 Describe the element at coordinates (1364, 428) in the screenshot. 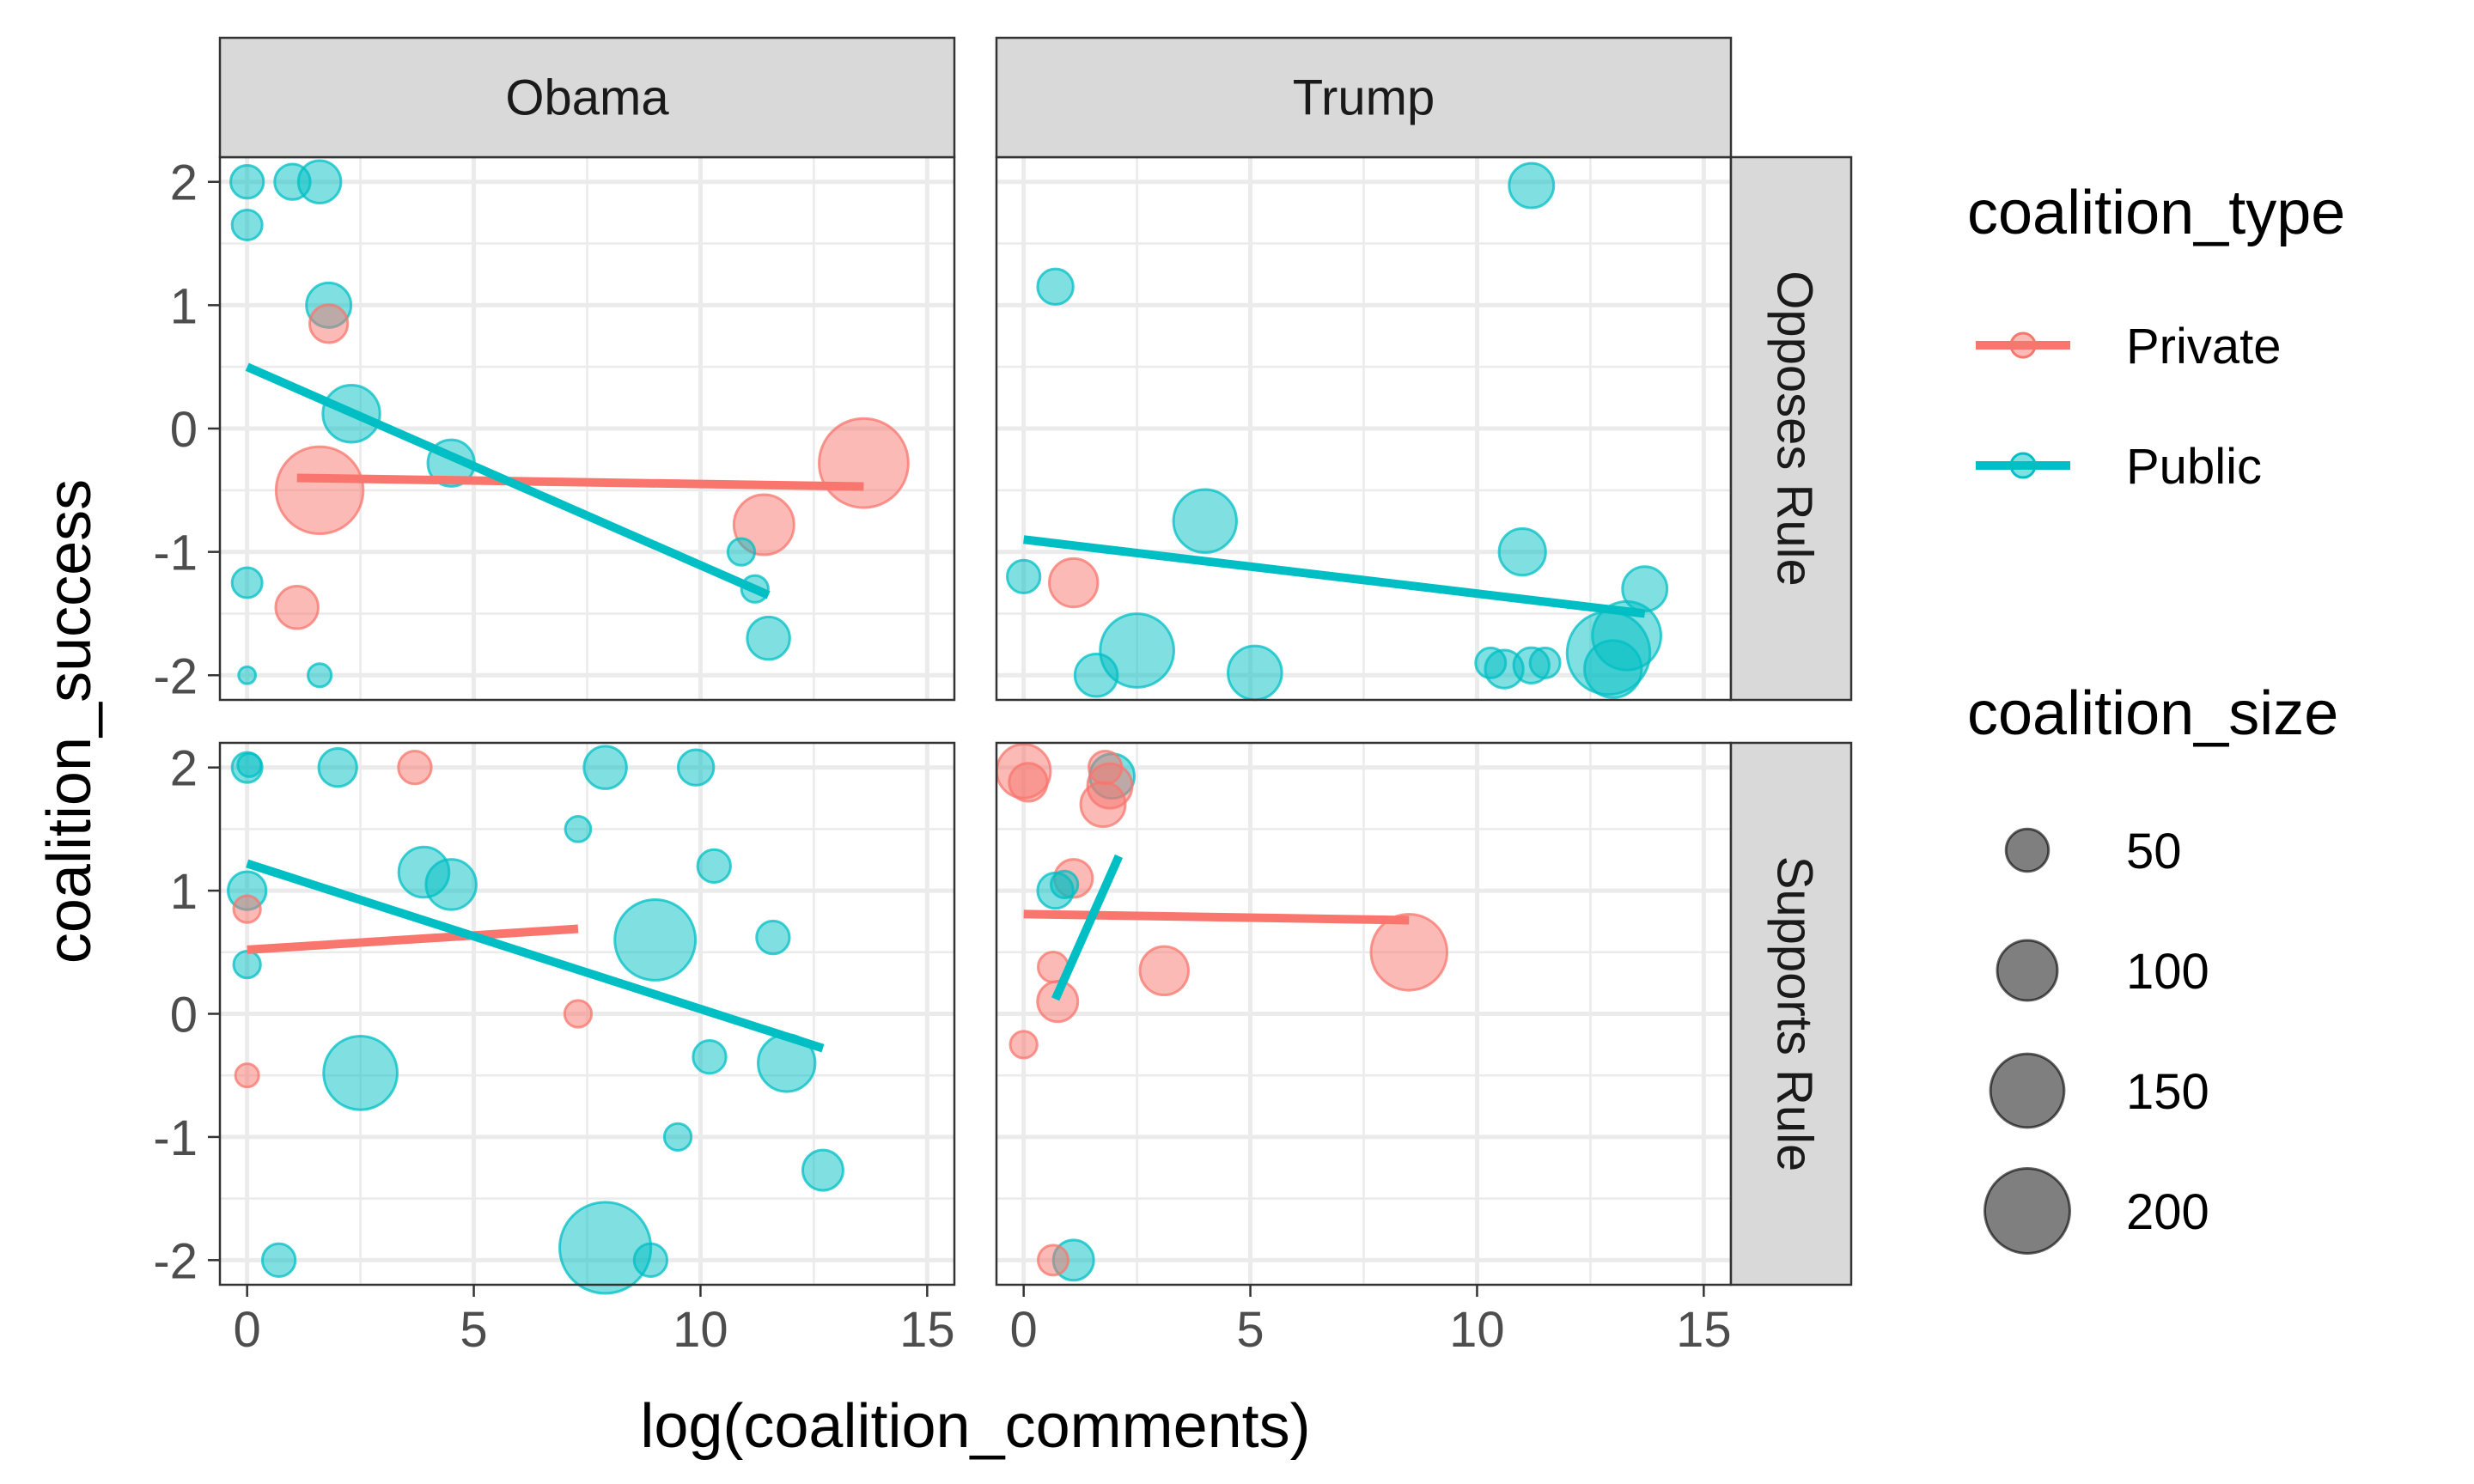

I see `panel-trump-opposes` at that location.